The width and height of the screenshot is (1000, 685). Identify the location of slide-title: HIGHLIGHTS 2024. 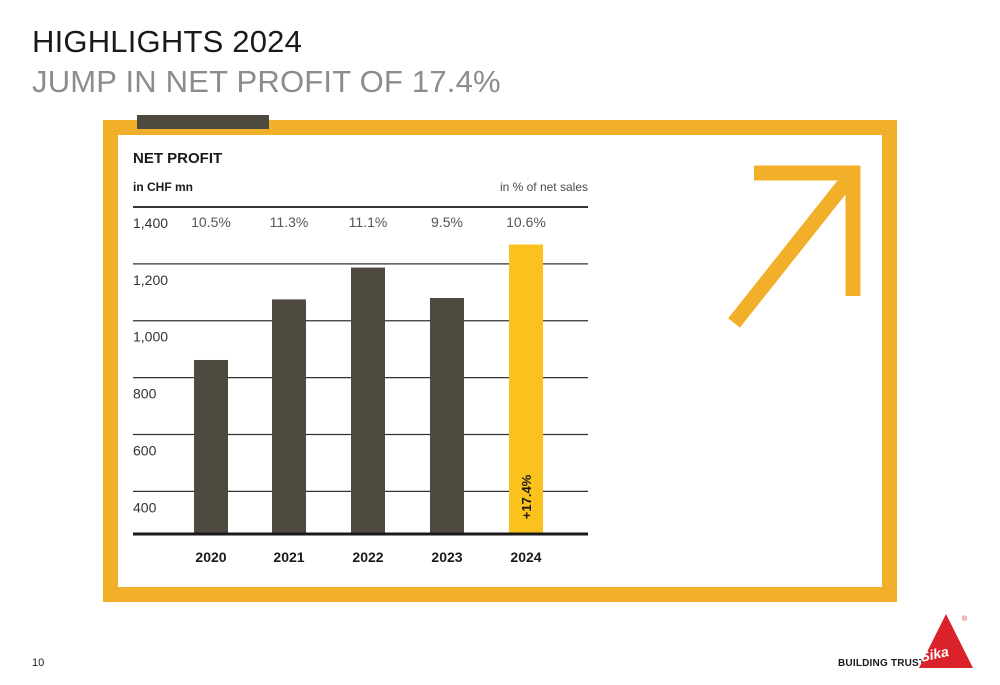
(167, 41).